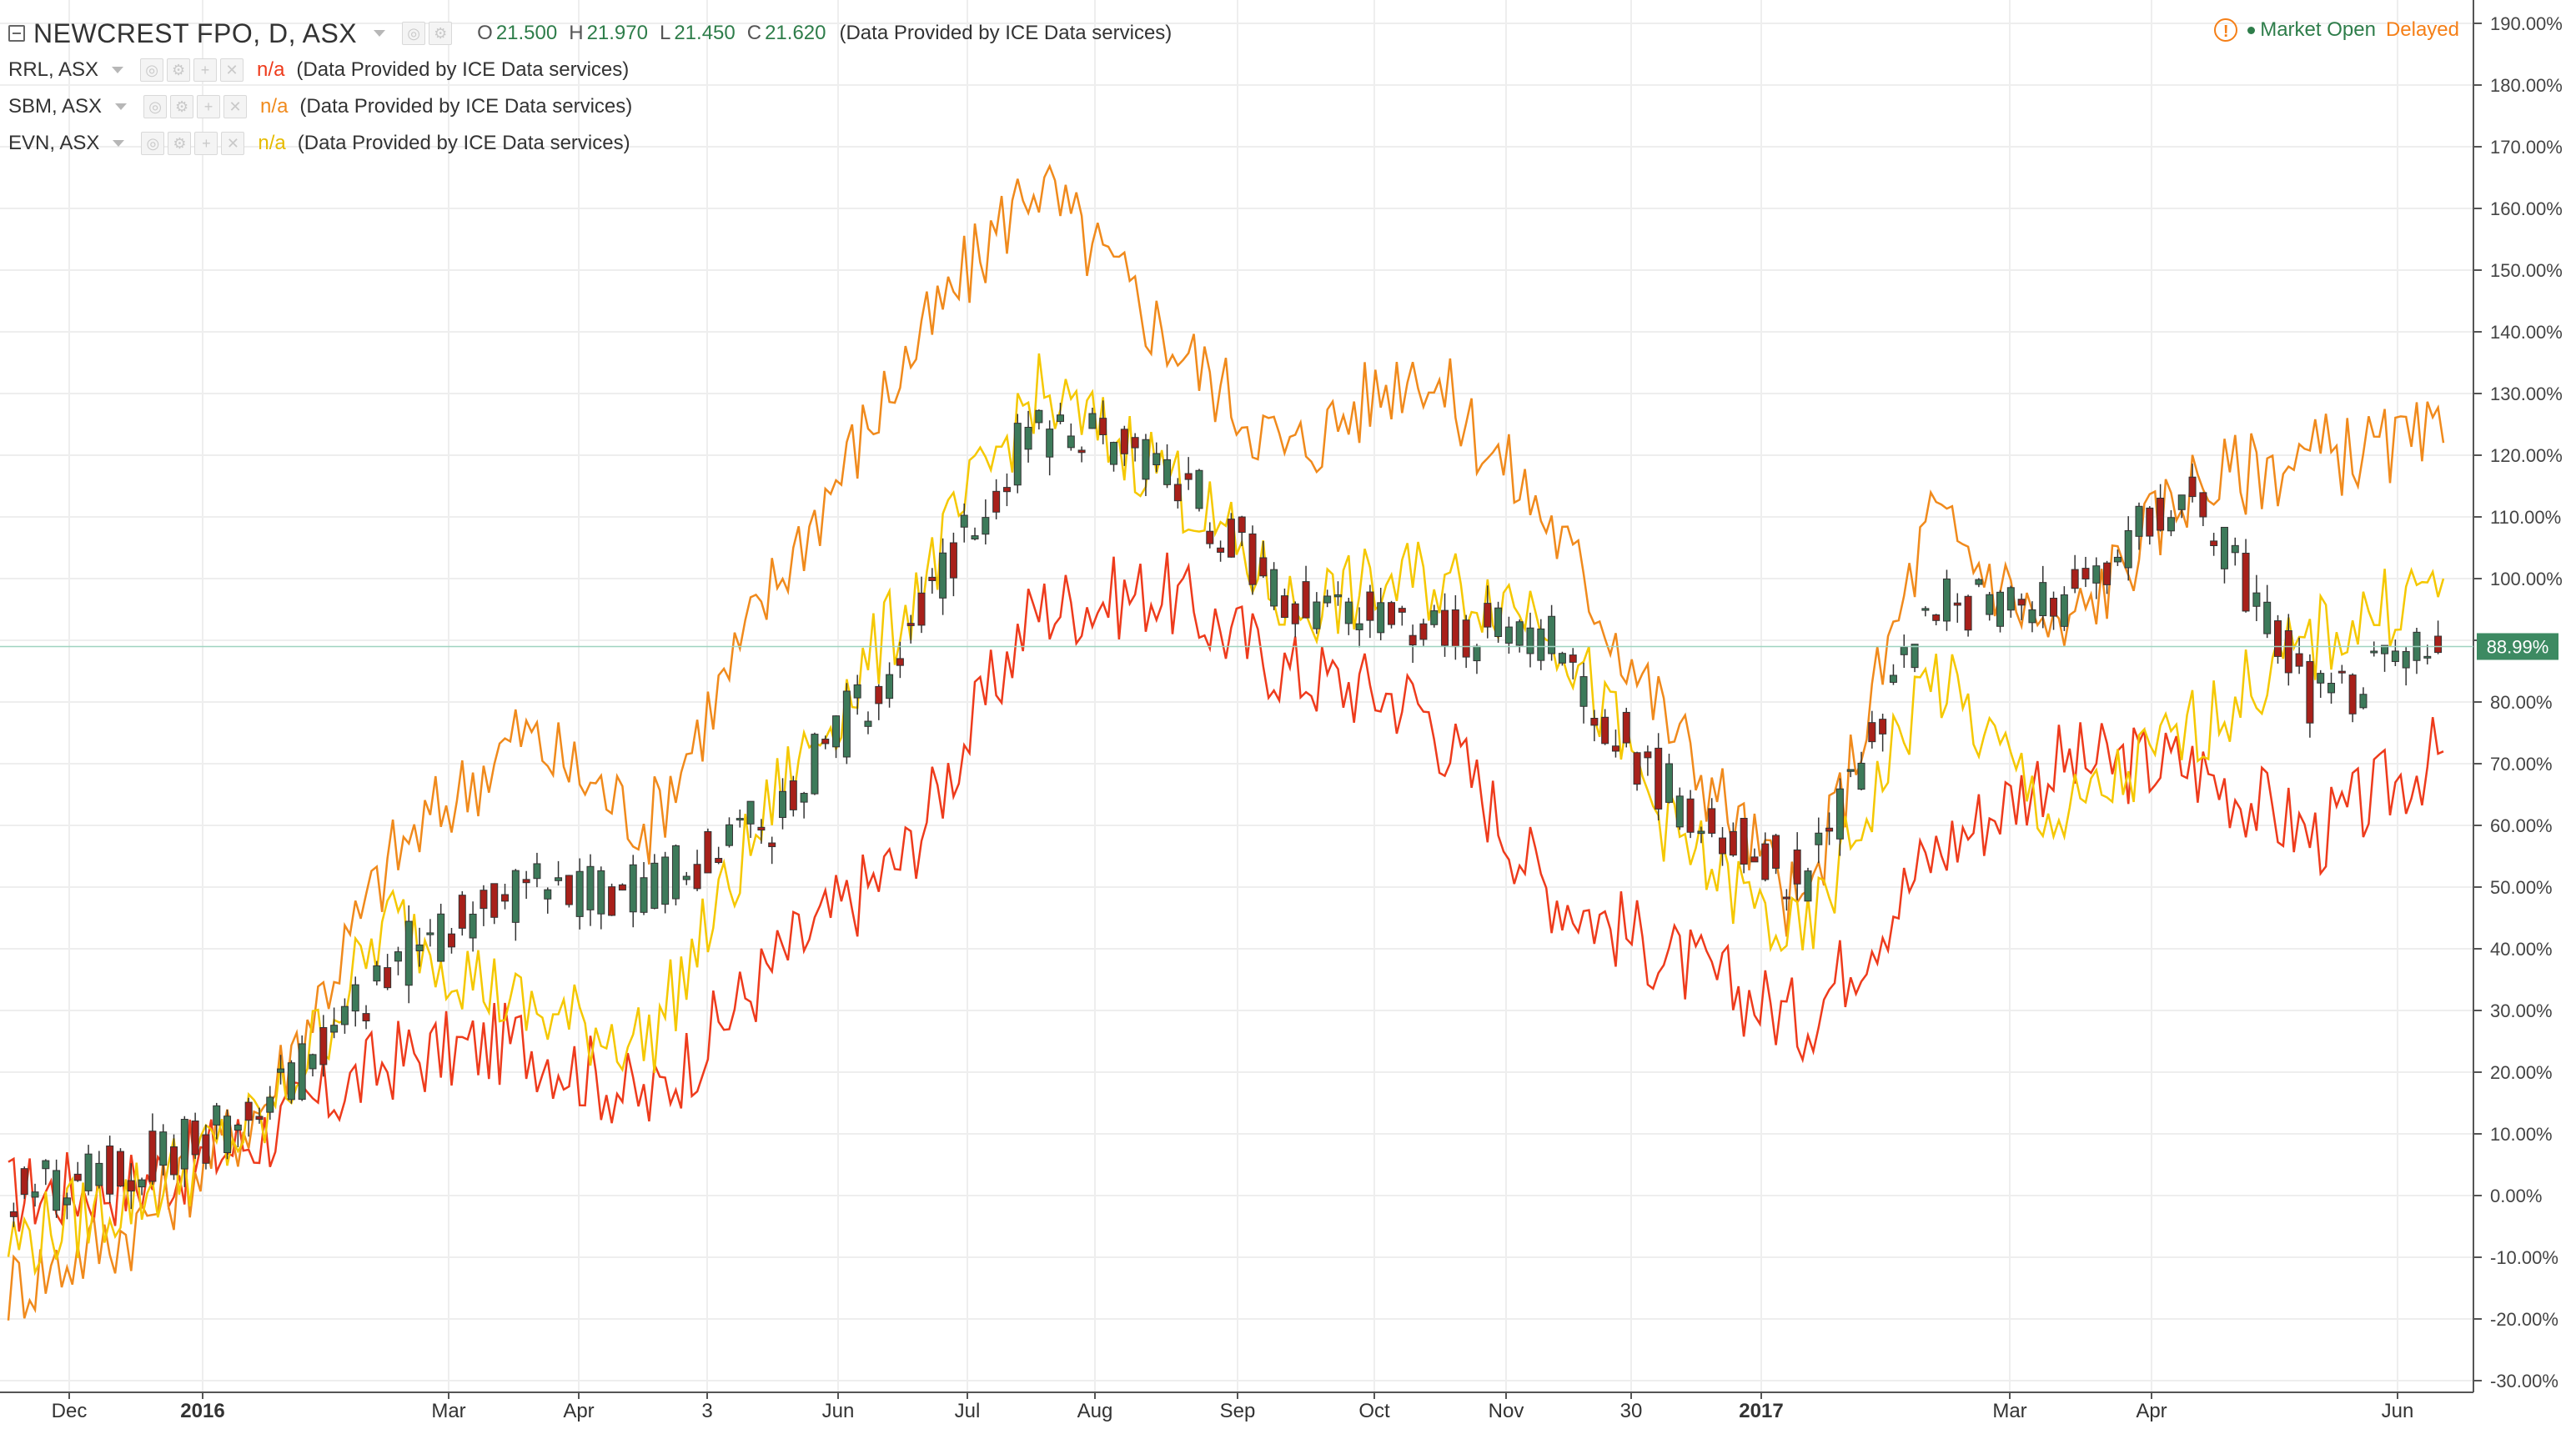  I want to click on provider-text: (Data Provided by ICE Data services), so click(463, 143).